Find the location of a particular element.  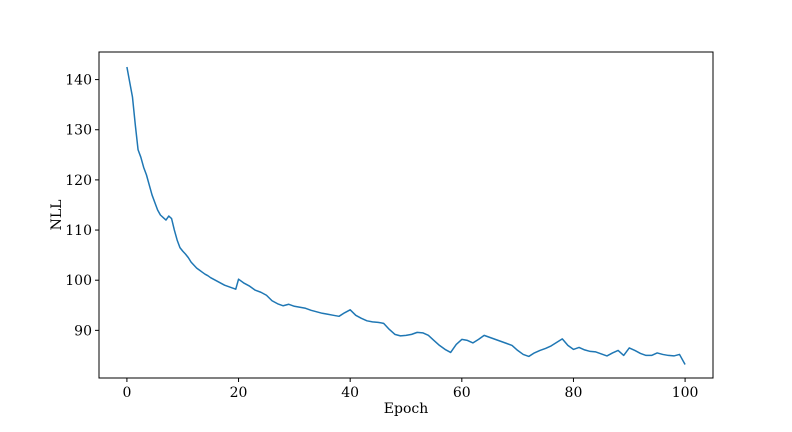

x-tick-label: 0 is located at coordinates (126, 393).